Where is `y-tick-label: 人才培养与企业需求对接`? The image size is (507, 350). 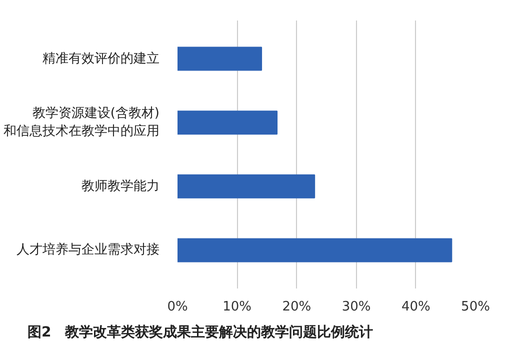
y-tick-label: 人才培养与企业需求对接 is located at coordinates (88, 250).